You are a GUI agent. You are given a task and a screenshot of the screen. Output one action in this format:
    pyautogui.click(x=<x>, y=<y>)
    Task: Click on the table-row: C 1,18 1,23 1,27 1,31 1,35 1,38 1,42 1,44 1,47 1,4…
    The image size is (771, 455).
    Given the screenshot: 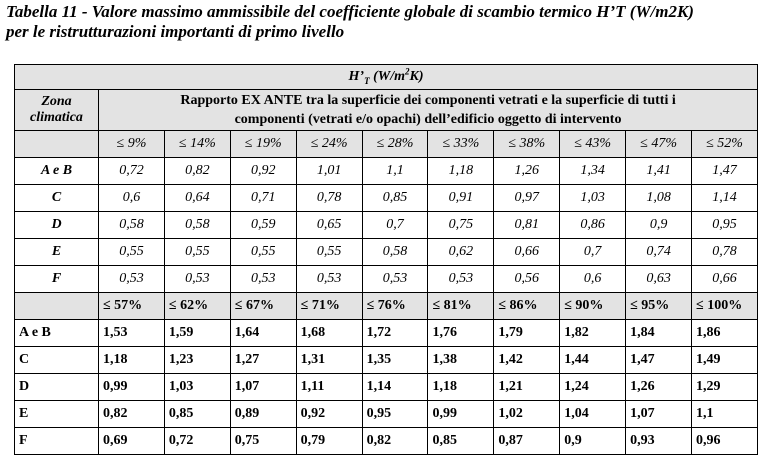 What is the action you would take?
    pyautogui.click(x=386, y=360)
    